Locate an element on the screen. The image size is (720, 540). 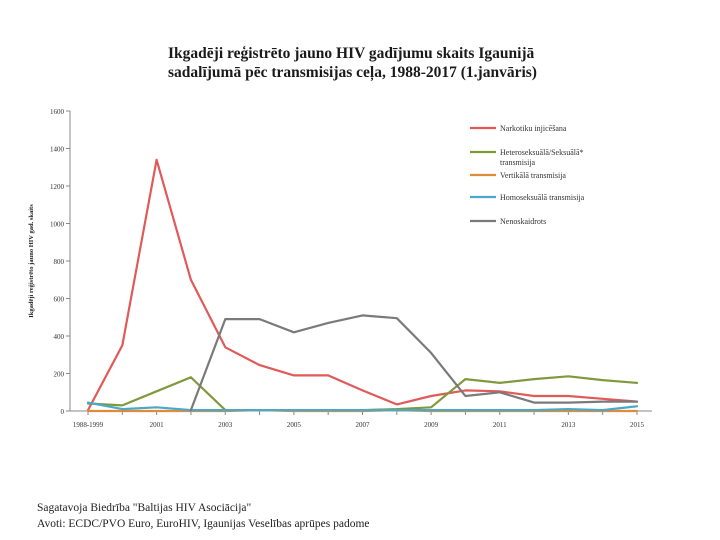
x-tick-label: 2011 is located at coordinates (500, 425).